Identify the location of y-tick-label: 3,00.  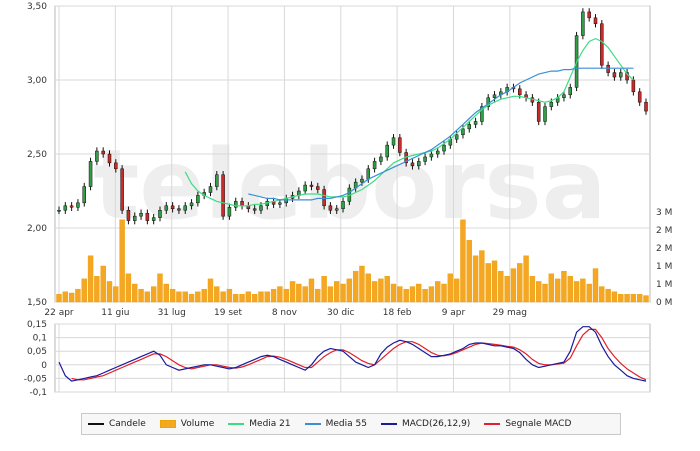
(37, 81).